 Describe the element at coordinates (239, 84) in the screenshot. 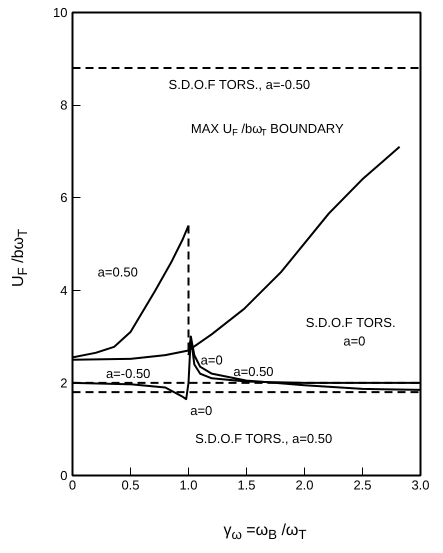

I see `annotation: S.D.O.F TORS., a=-0.50` at that location.